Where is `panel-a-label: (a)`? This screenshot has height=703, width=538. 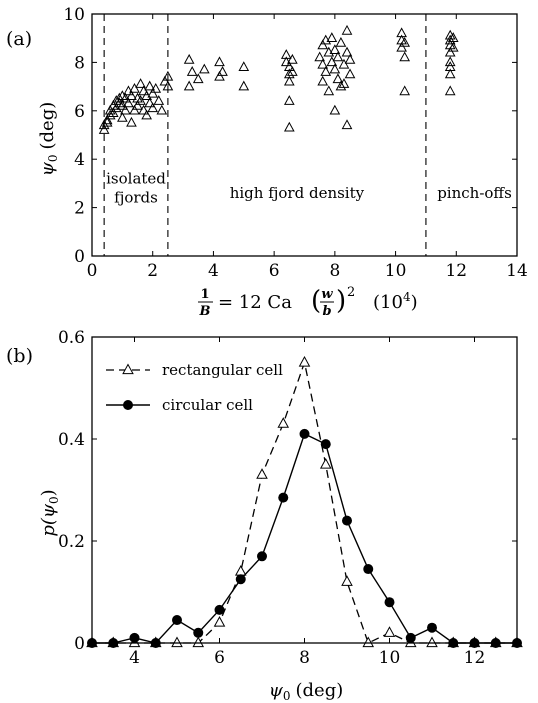
panel-a-label: (a) is located at coordinates (19, 39).